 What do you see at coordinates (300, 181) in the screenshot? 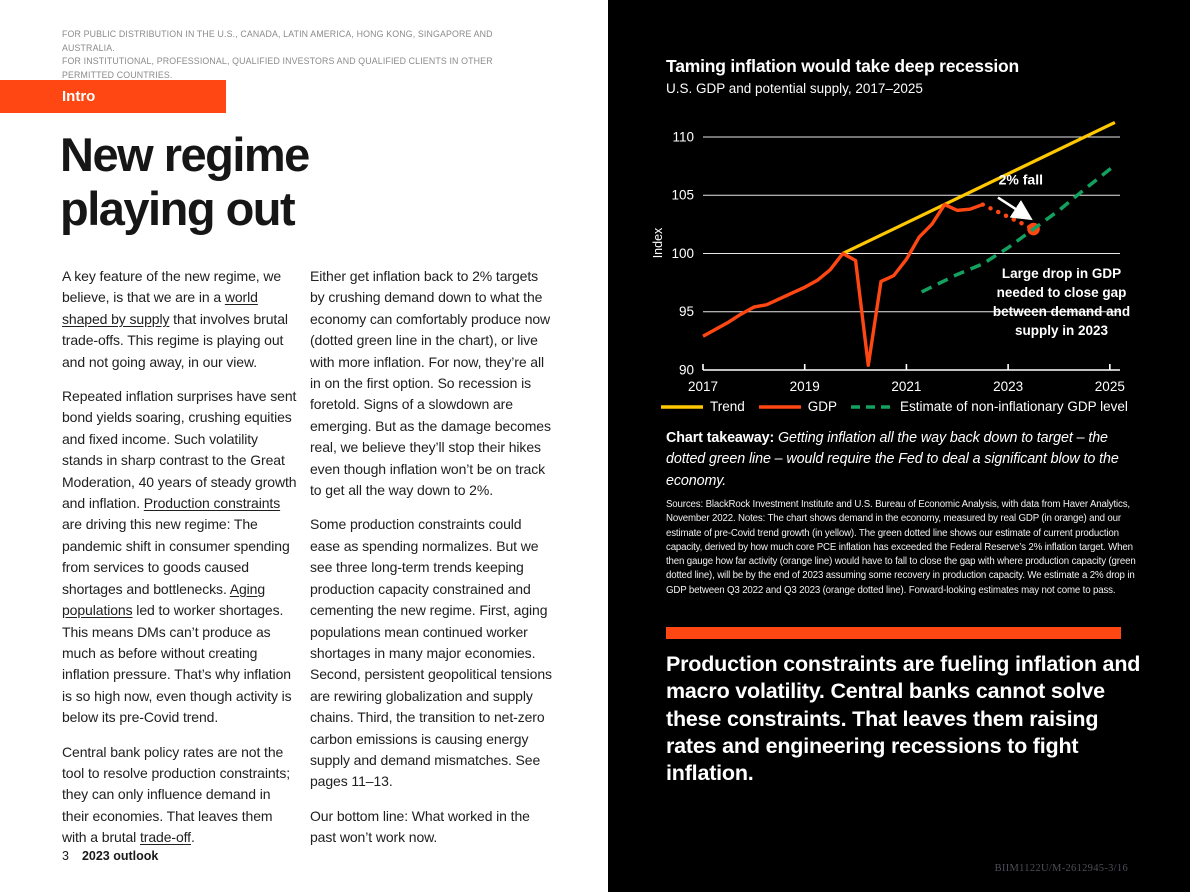
I see `page-title: New regime playing out` at bounding box center [300, 181].